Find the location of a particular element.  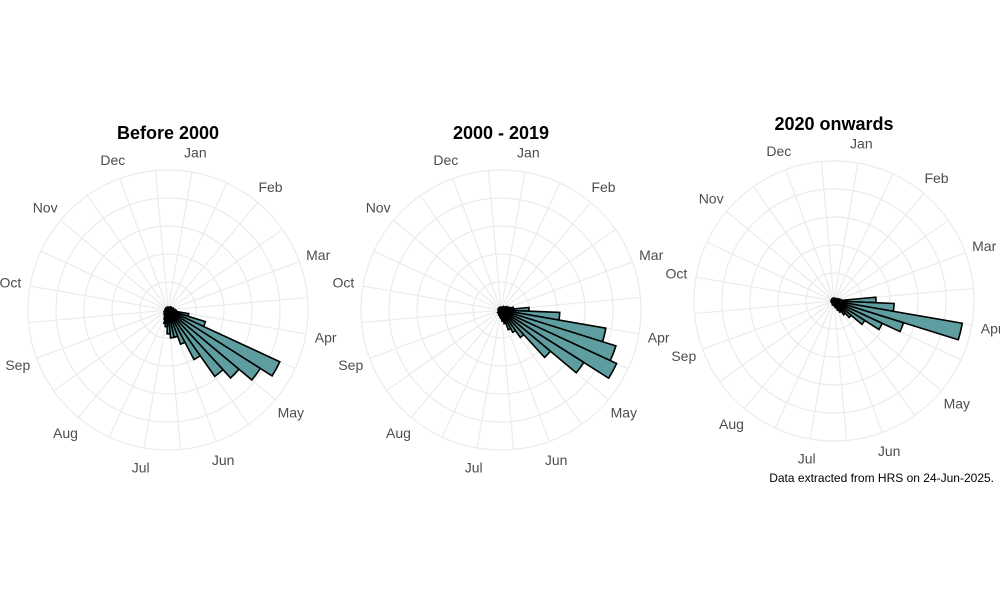

month-label: Mar is located at coordinates (318, 255).